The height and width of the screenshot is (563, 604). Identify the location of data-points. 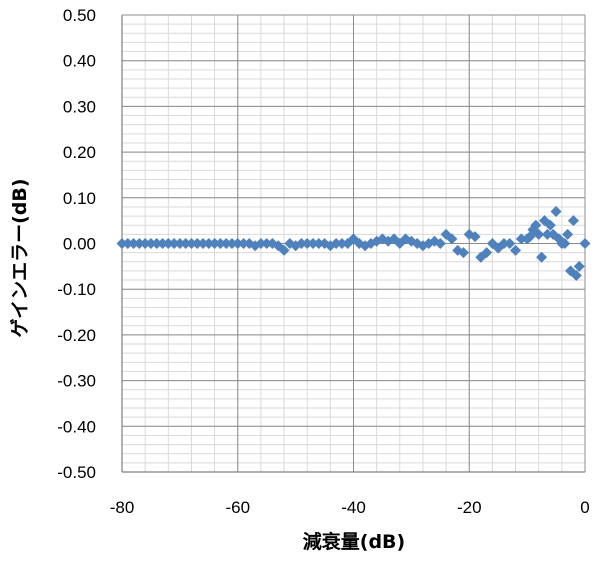
(353, 243).